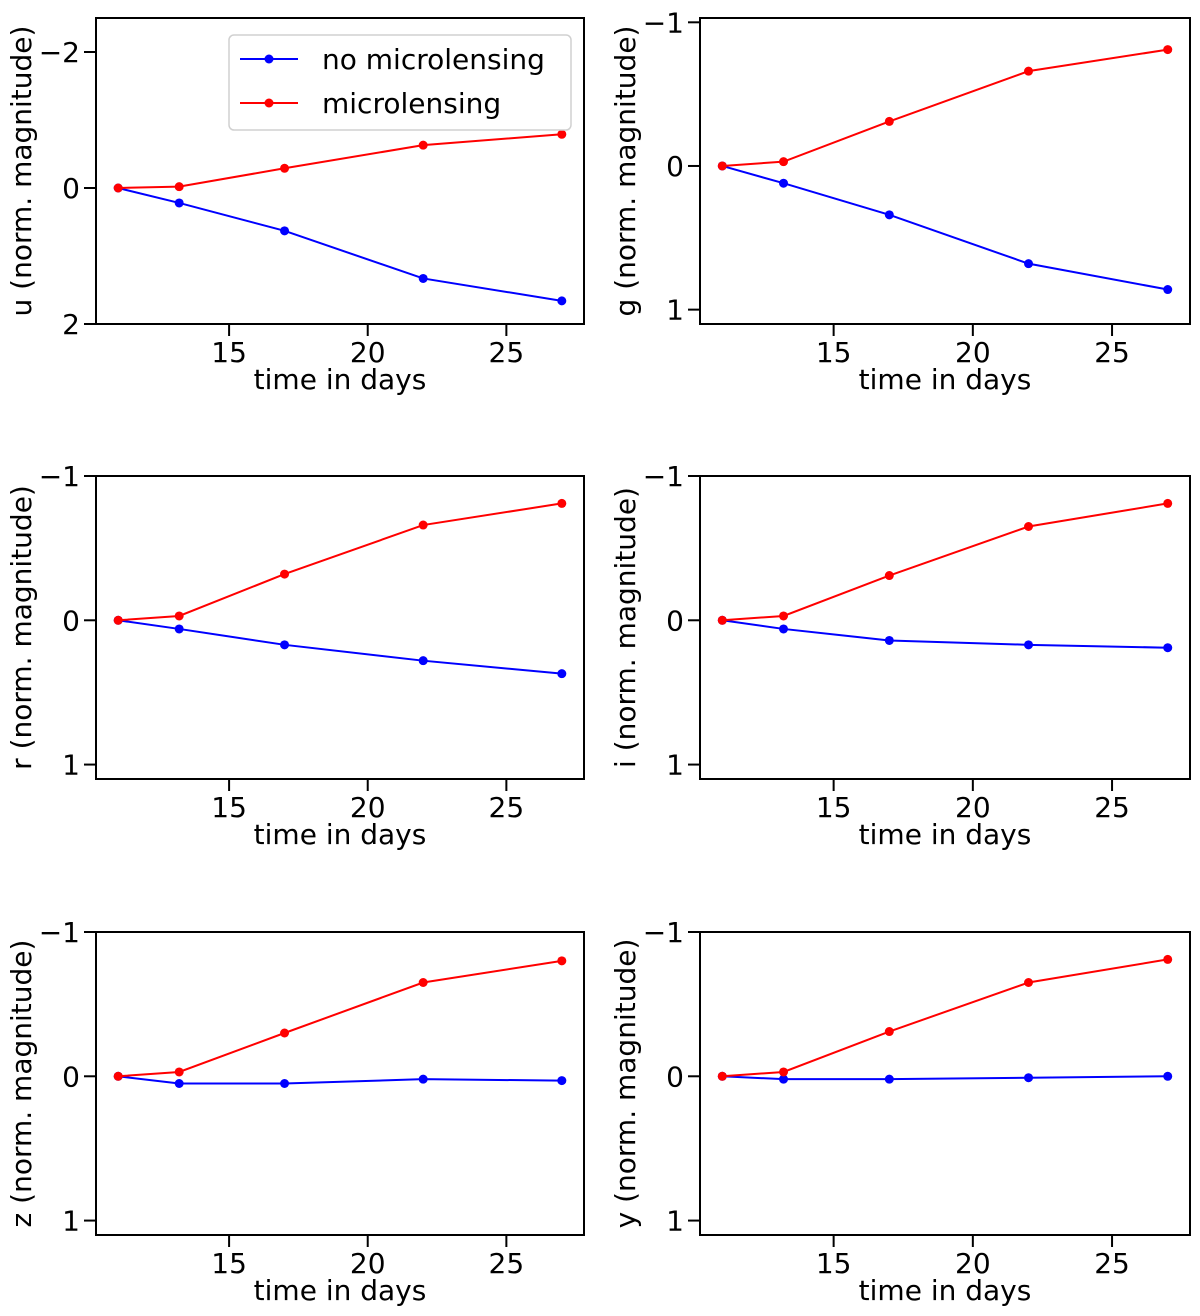  Describe the element at coordinates (340, 834) in the screenshot. I see `x-axis-label-r: time in days` at that location.